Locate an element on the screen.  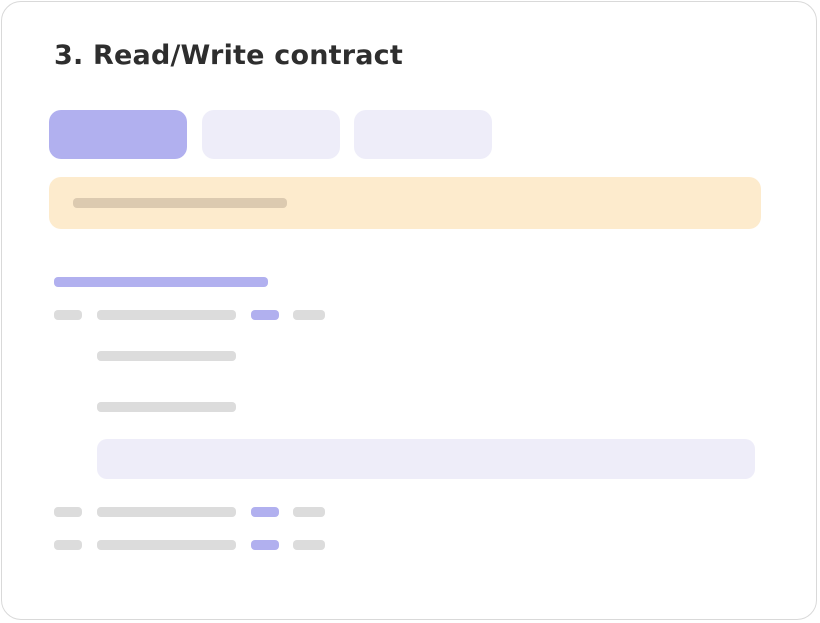
section-title: 3. Read/Write contract is located at coordinates (228, 55).